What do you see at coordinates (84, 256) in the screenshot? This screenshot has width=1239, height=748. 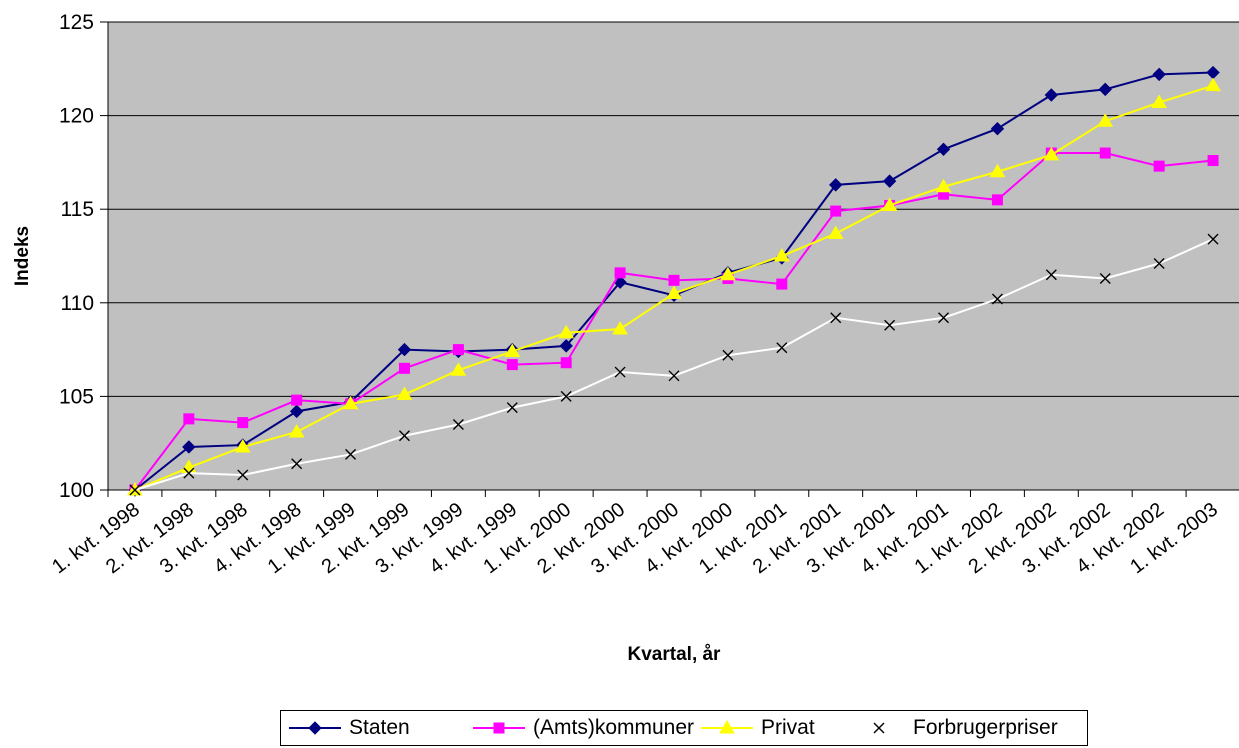 I see `y-axis-ticks: 100 105 110 115 120 125` at bounding box center [84, 256].